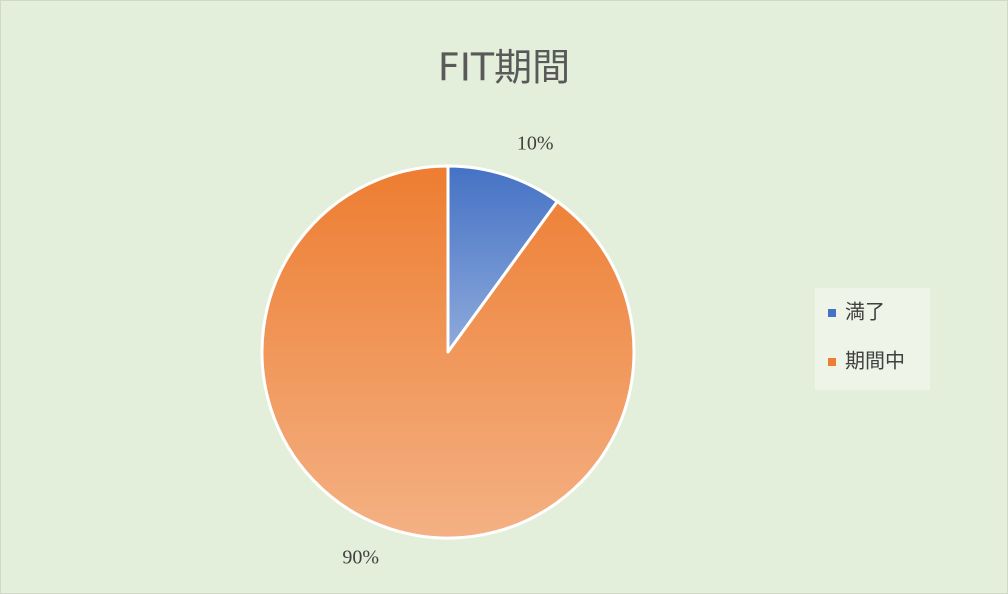 The width and height of the screenshot is (1008, 594). What do you see at coordinates (360, 558) in the screenshot?
I see `data-label: 90%` at bounding box center [360, 558].